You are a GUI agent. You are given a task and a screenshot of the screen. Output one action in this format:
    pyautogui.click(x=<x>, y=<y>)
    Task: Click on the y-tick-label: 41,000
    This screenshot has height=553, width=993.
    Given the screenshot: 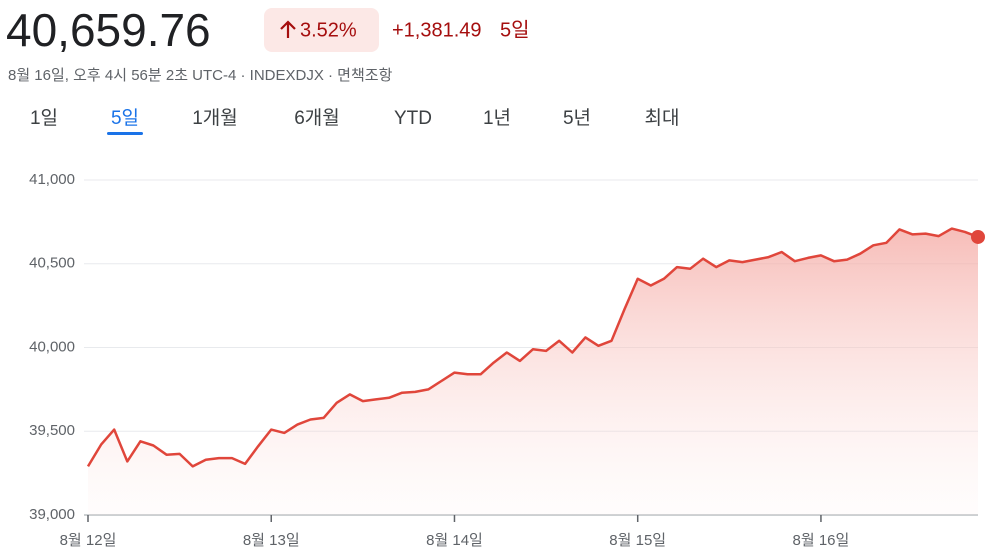 What is the action you would take?
    pyautogui.click(x=52, y=179)
    